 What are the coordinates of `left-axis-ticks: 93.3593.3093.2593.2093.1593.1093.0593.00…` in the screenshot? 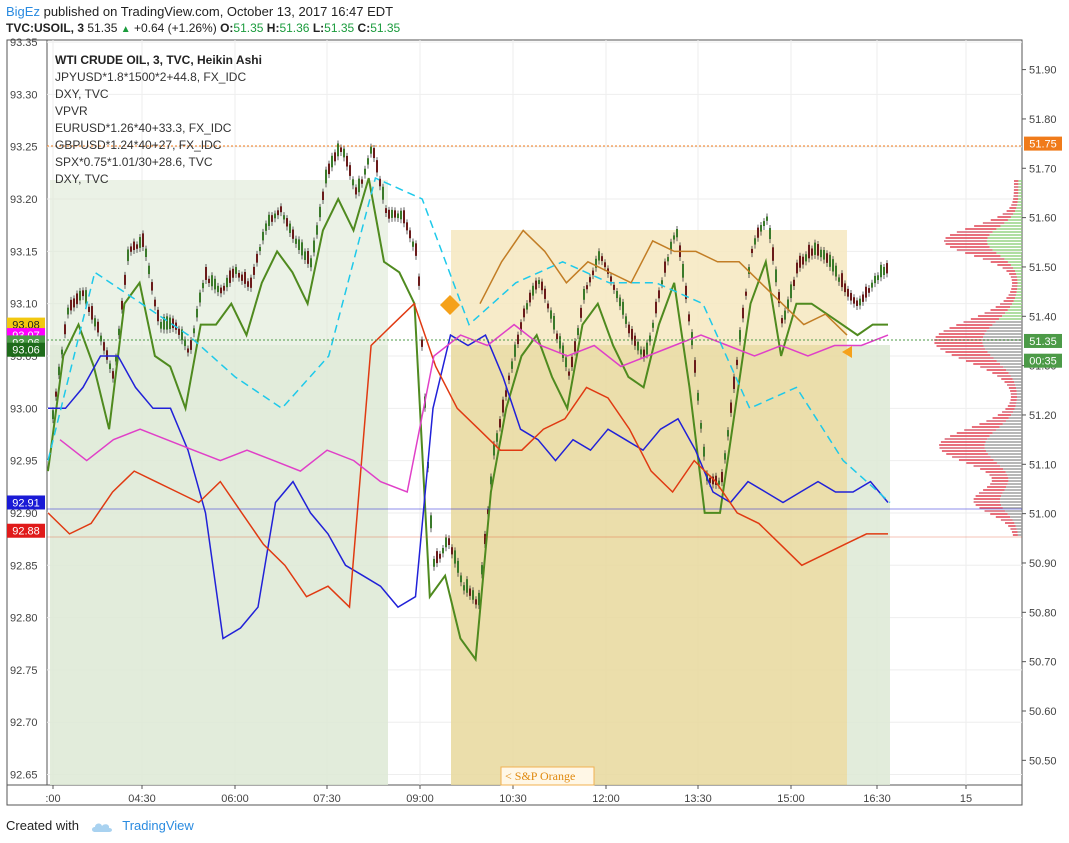 It's located at (24, 409).